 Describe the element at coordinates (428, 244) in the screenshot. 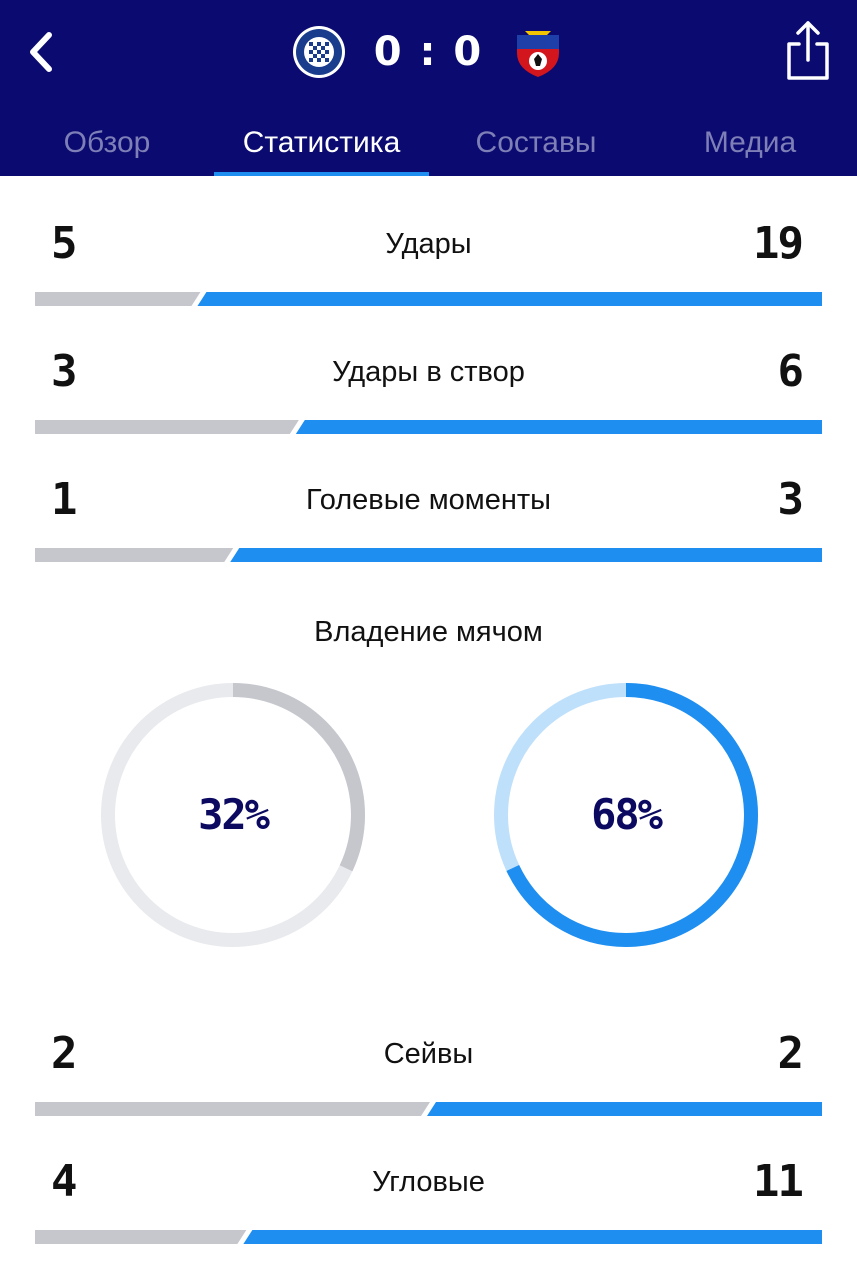

I see `stat-label: Удары` at that location.